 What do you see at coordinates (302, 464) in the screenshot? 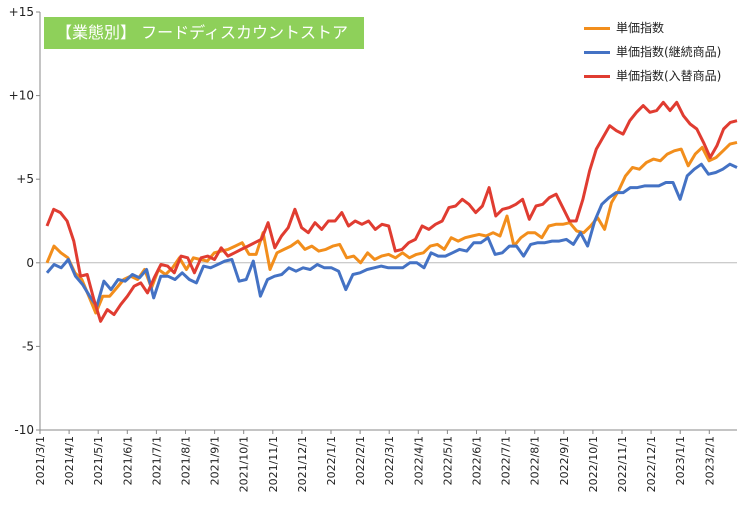
I see `x-tick-label: 2021/12/1` at bounding box center [302, 464].